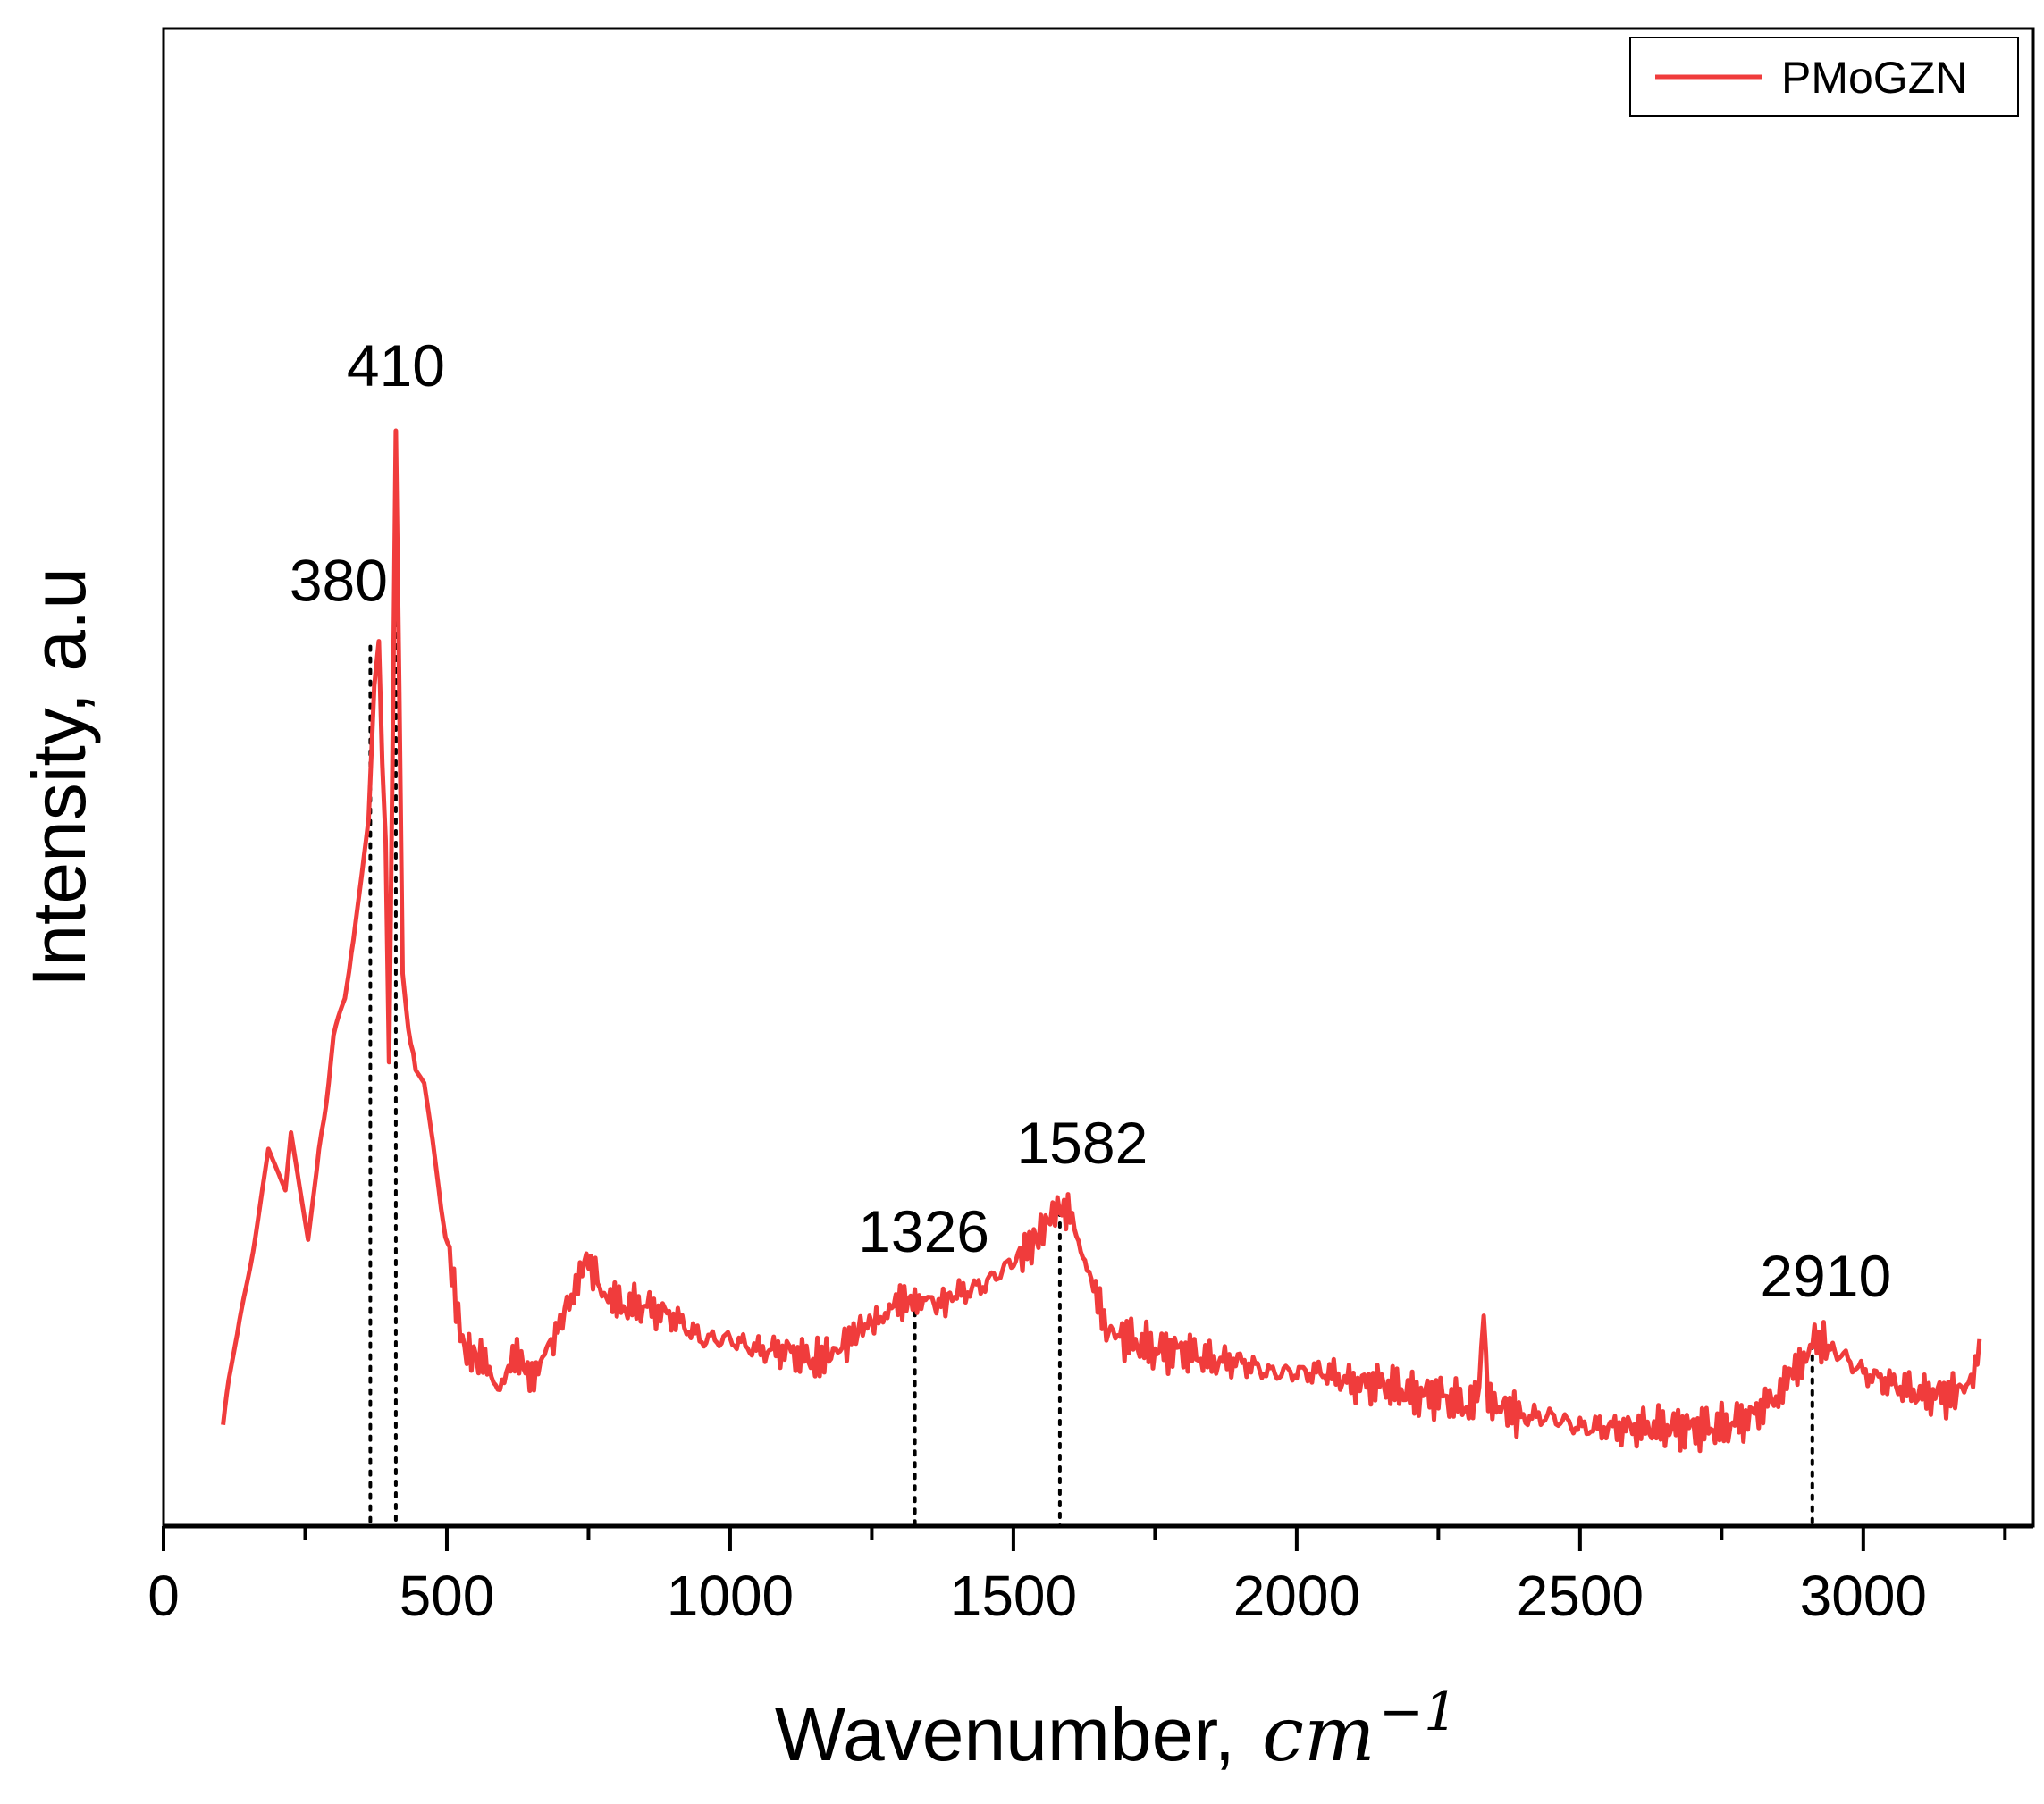 The width and height of the screenshot is (2044, 1804). I want to click on x-axis-title: Wavenumber, cm −1, so click(1116, 1729).